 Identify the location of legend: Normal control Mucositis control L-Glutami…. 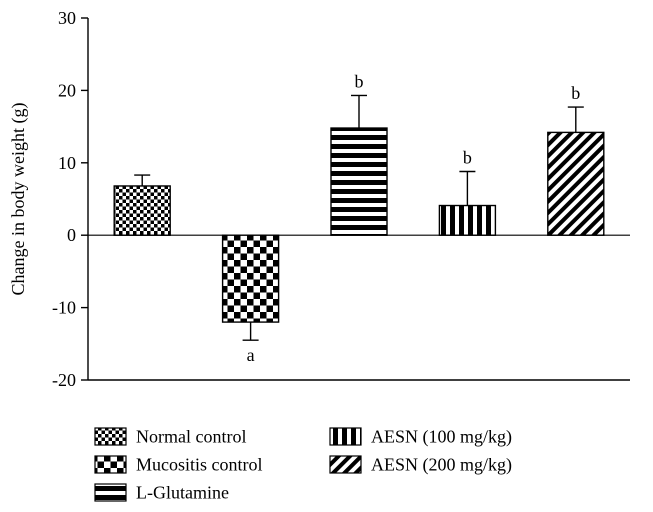
(303, 465).